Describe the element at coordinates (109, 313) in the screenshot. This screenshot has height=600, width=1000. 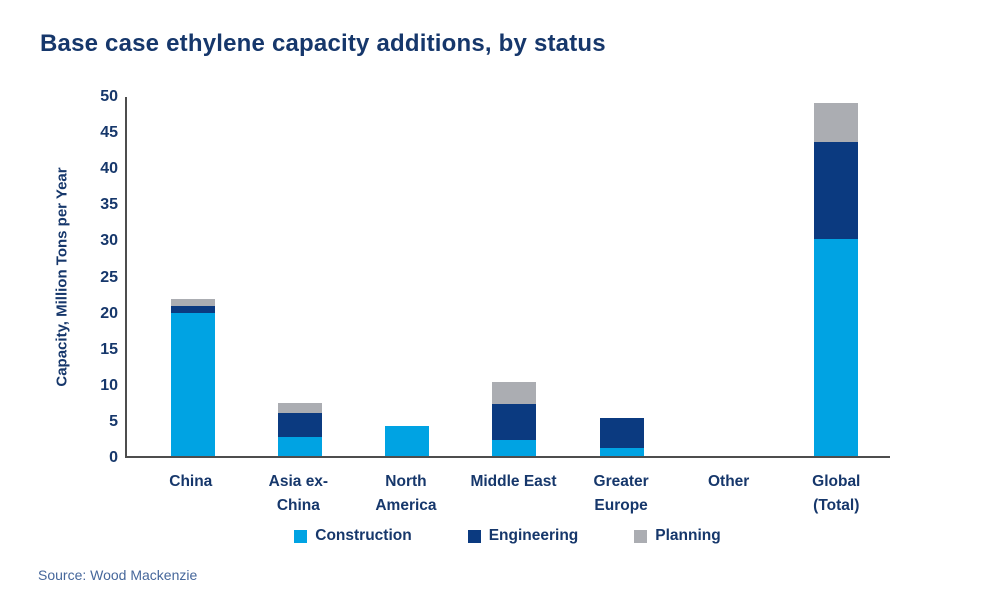
I see `y-tick-label: 20` at that location.